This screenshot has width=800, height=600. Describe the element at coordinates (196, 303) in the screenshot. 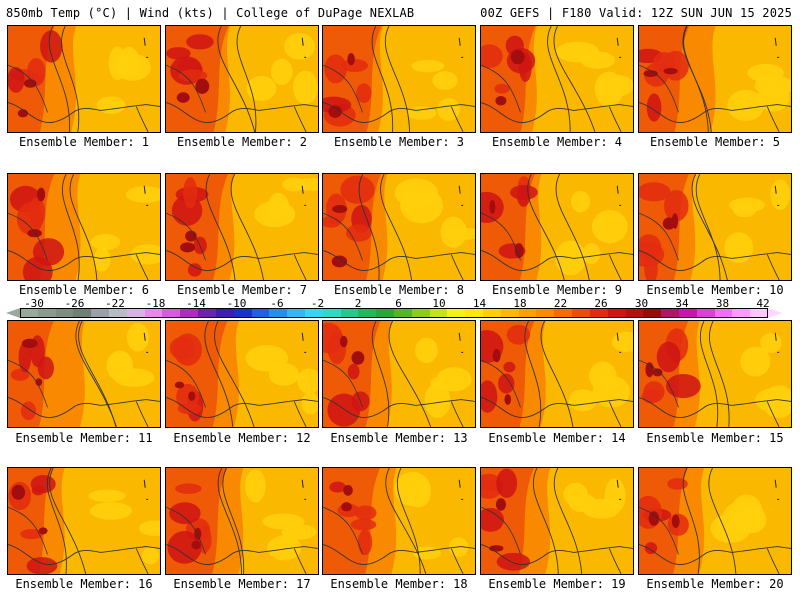

I see `colorbar-tick-label: -14` at that location.